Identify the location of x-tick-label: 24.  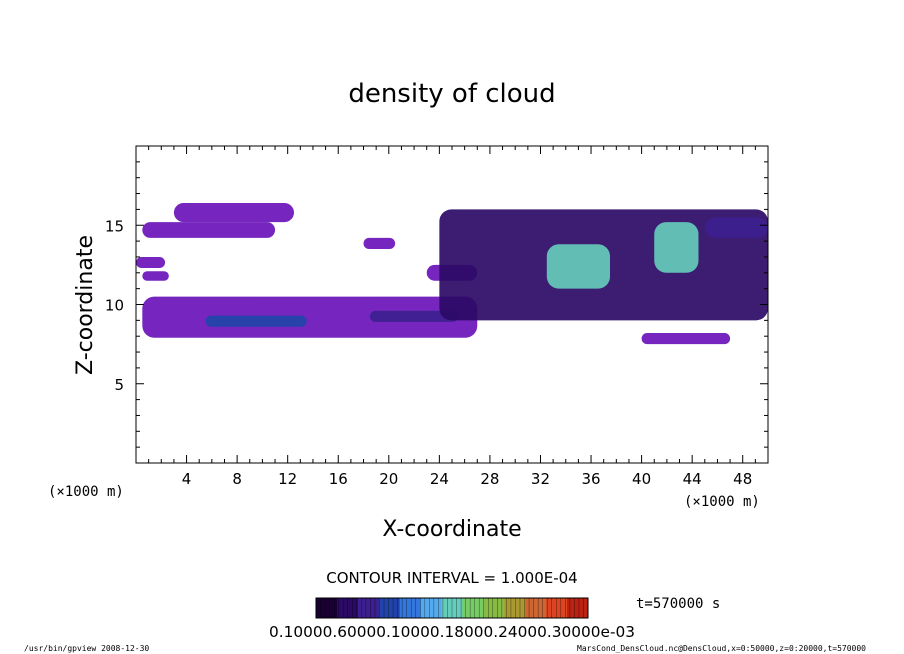
(439, 479).